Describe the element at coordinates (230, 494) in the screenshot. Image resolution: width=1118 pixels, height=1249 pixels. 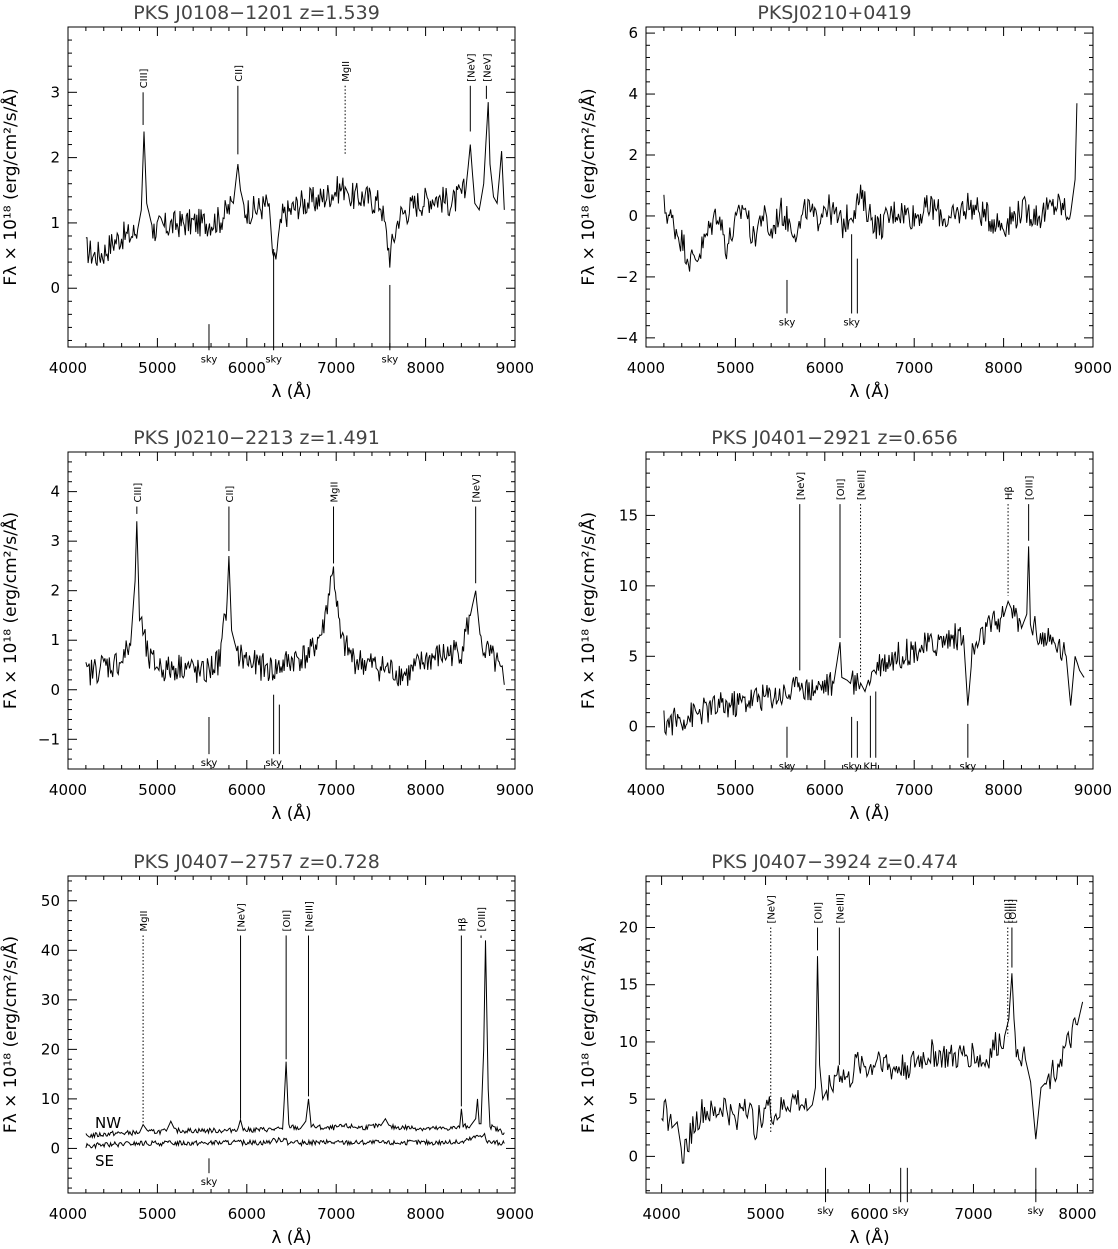
I see `emission-line-label: CII]` at that location.